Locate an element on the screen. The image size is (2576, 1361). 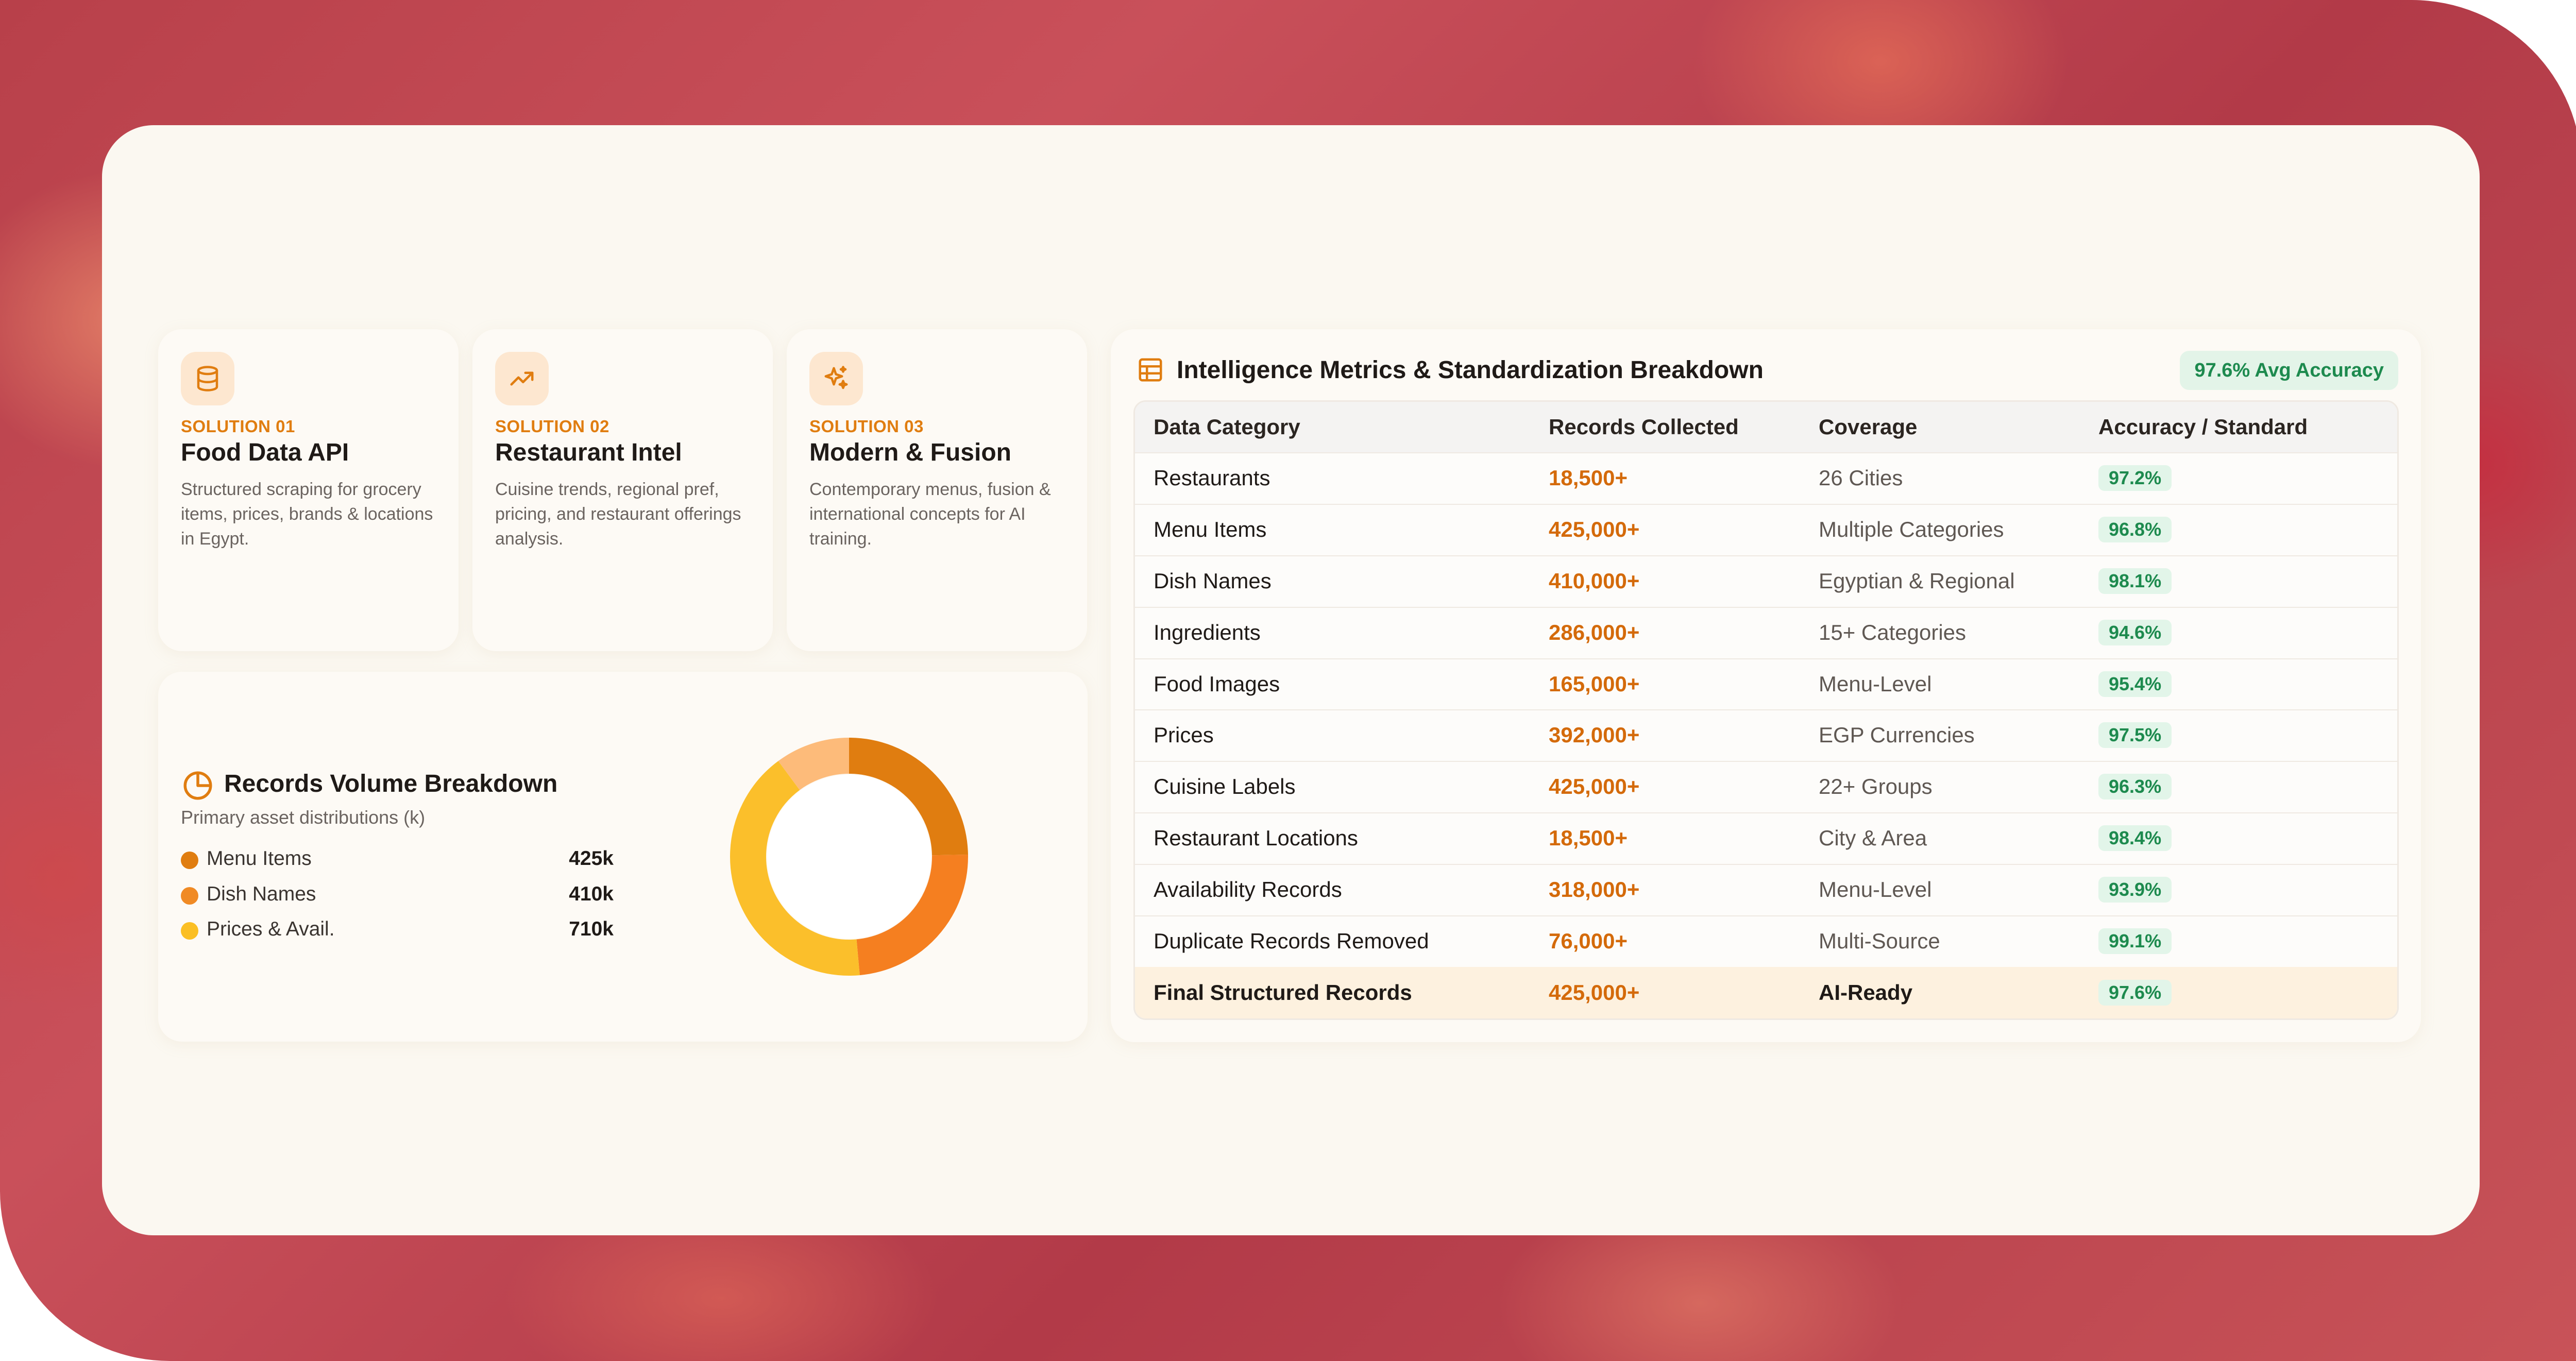
column-header: Coverage is located at coordinates (1868, 427).